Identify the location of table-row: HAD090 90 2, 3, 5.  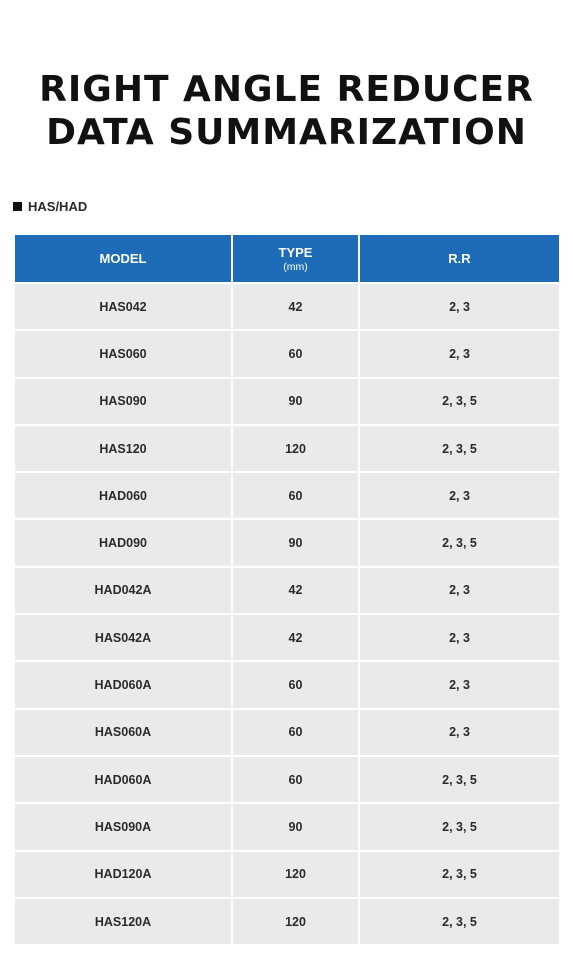
(287, 542).